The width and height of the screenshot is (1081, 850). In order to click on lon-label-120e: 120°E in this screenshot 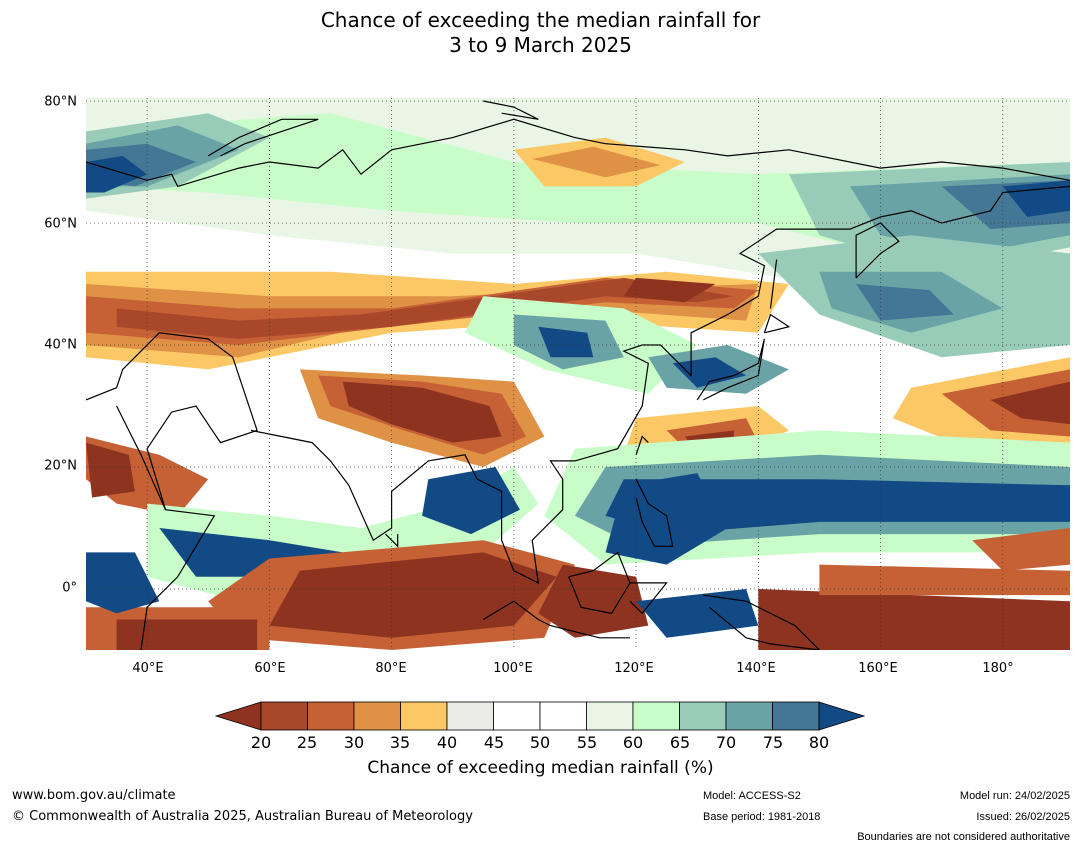, I will do `click(634, 668)`.